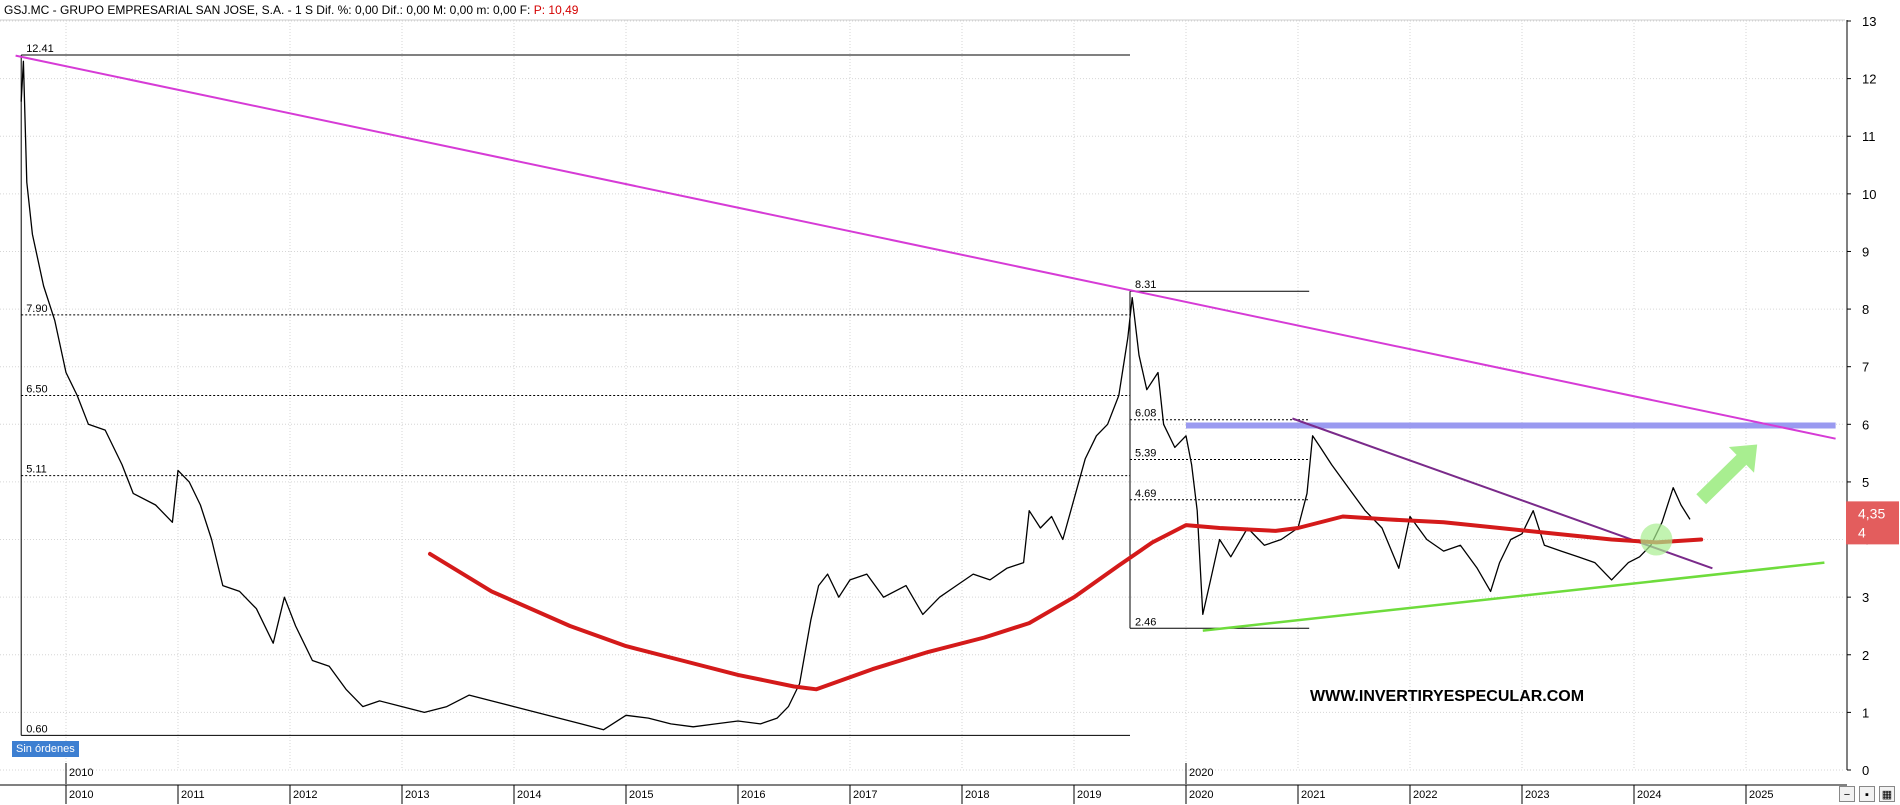  What do you see at coordinates (1537, 795) in the screenshot?
I see `x-tick-label: 2023` at bounding box center [1537, 795].